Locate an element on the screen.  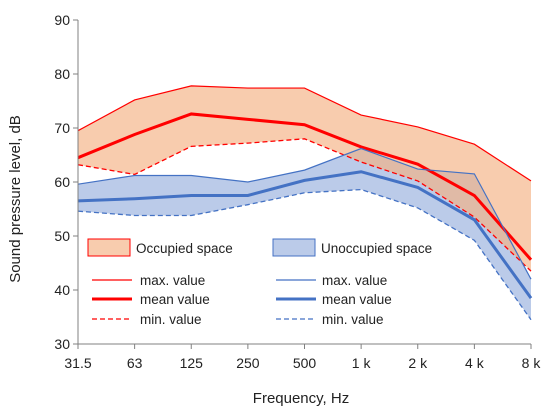
legend-label-occupied: Occupied space is located at coordinates (184, 248).